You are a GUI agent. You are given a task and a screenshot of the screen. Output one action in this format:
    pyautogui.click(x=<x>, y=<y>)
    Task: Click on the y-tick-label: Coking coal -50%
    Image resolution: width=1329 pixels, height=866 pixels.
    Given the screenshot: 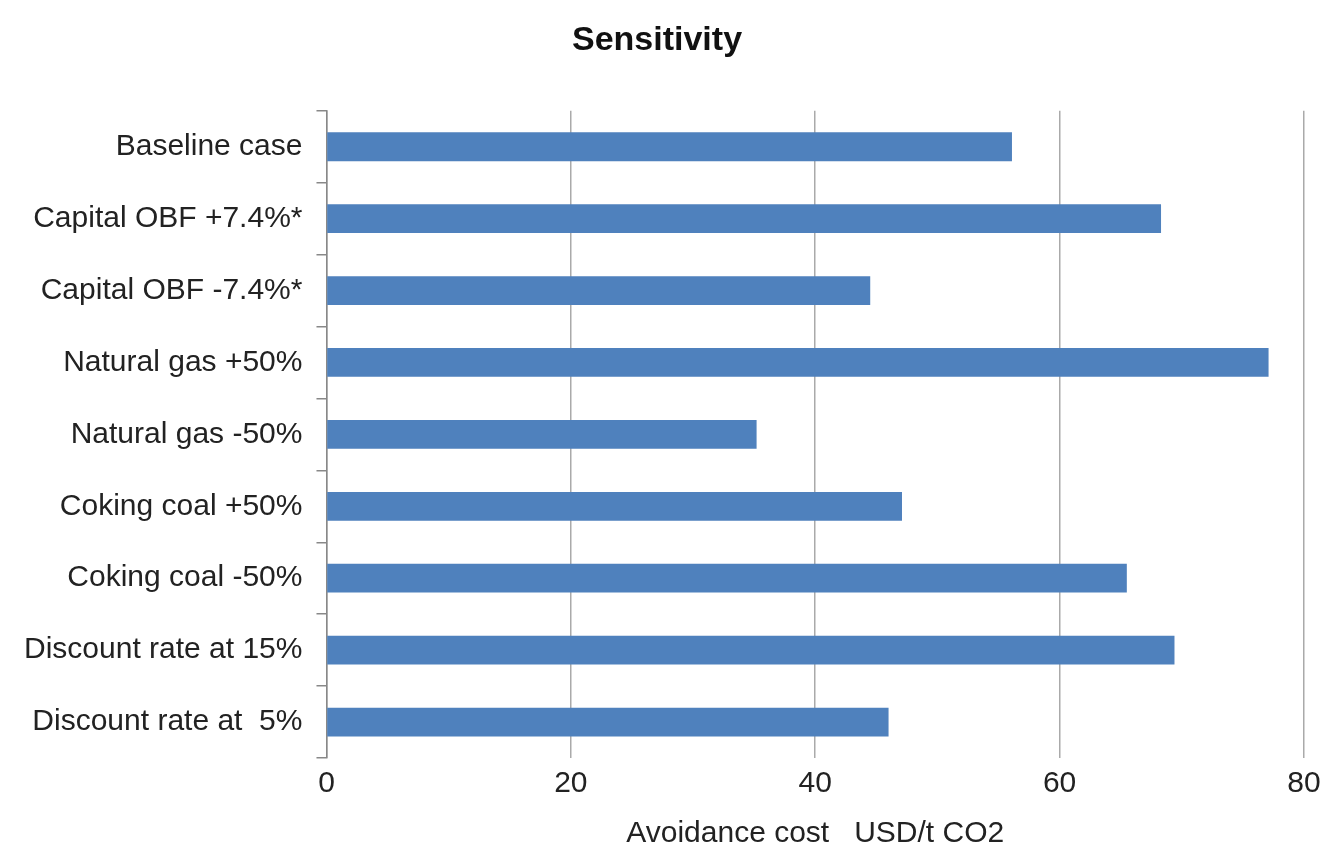 What is the action you would take?
    pyautogui.click(x=185, y=576)
    